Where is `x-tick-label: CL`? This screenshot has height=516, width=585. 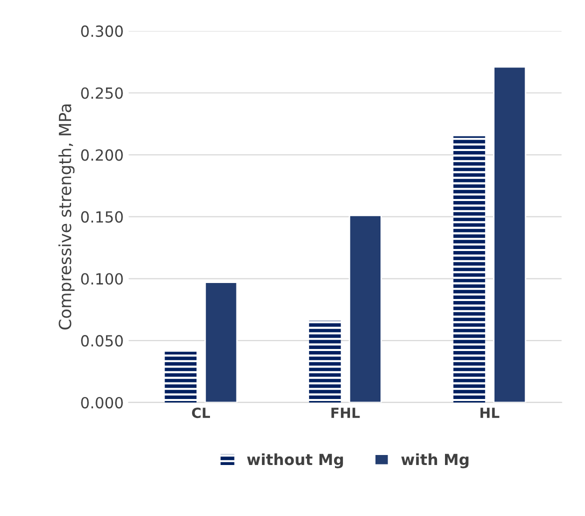
x-tick-label: CL is located at coordinates (201, 413).